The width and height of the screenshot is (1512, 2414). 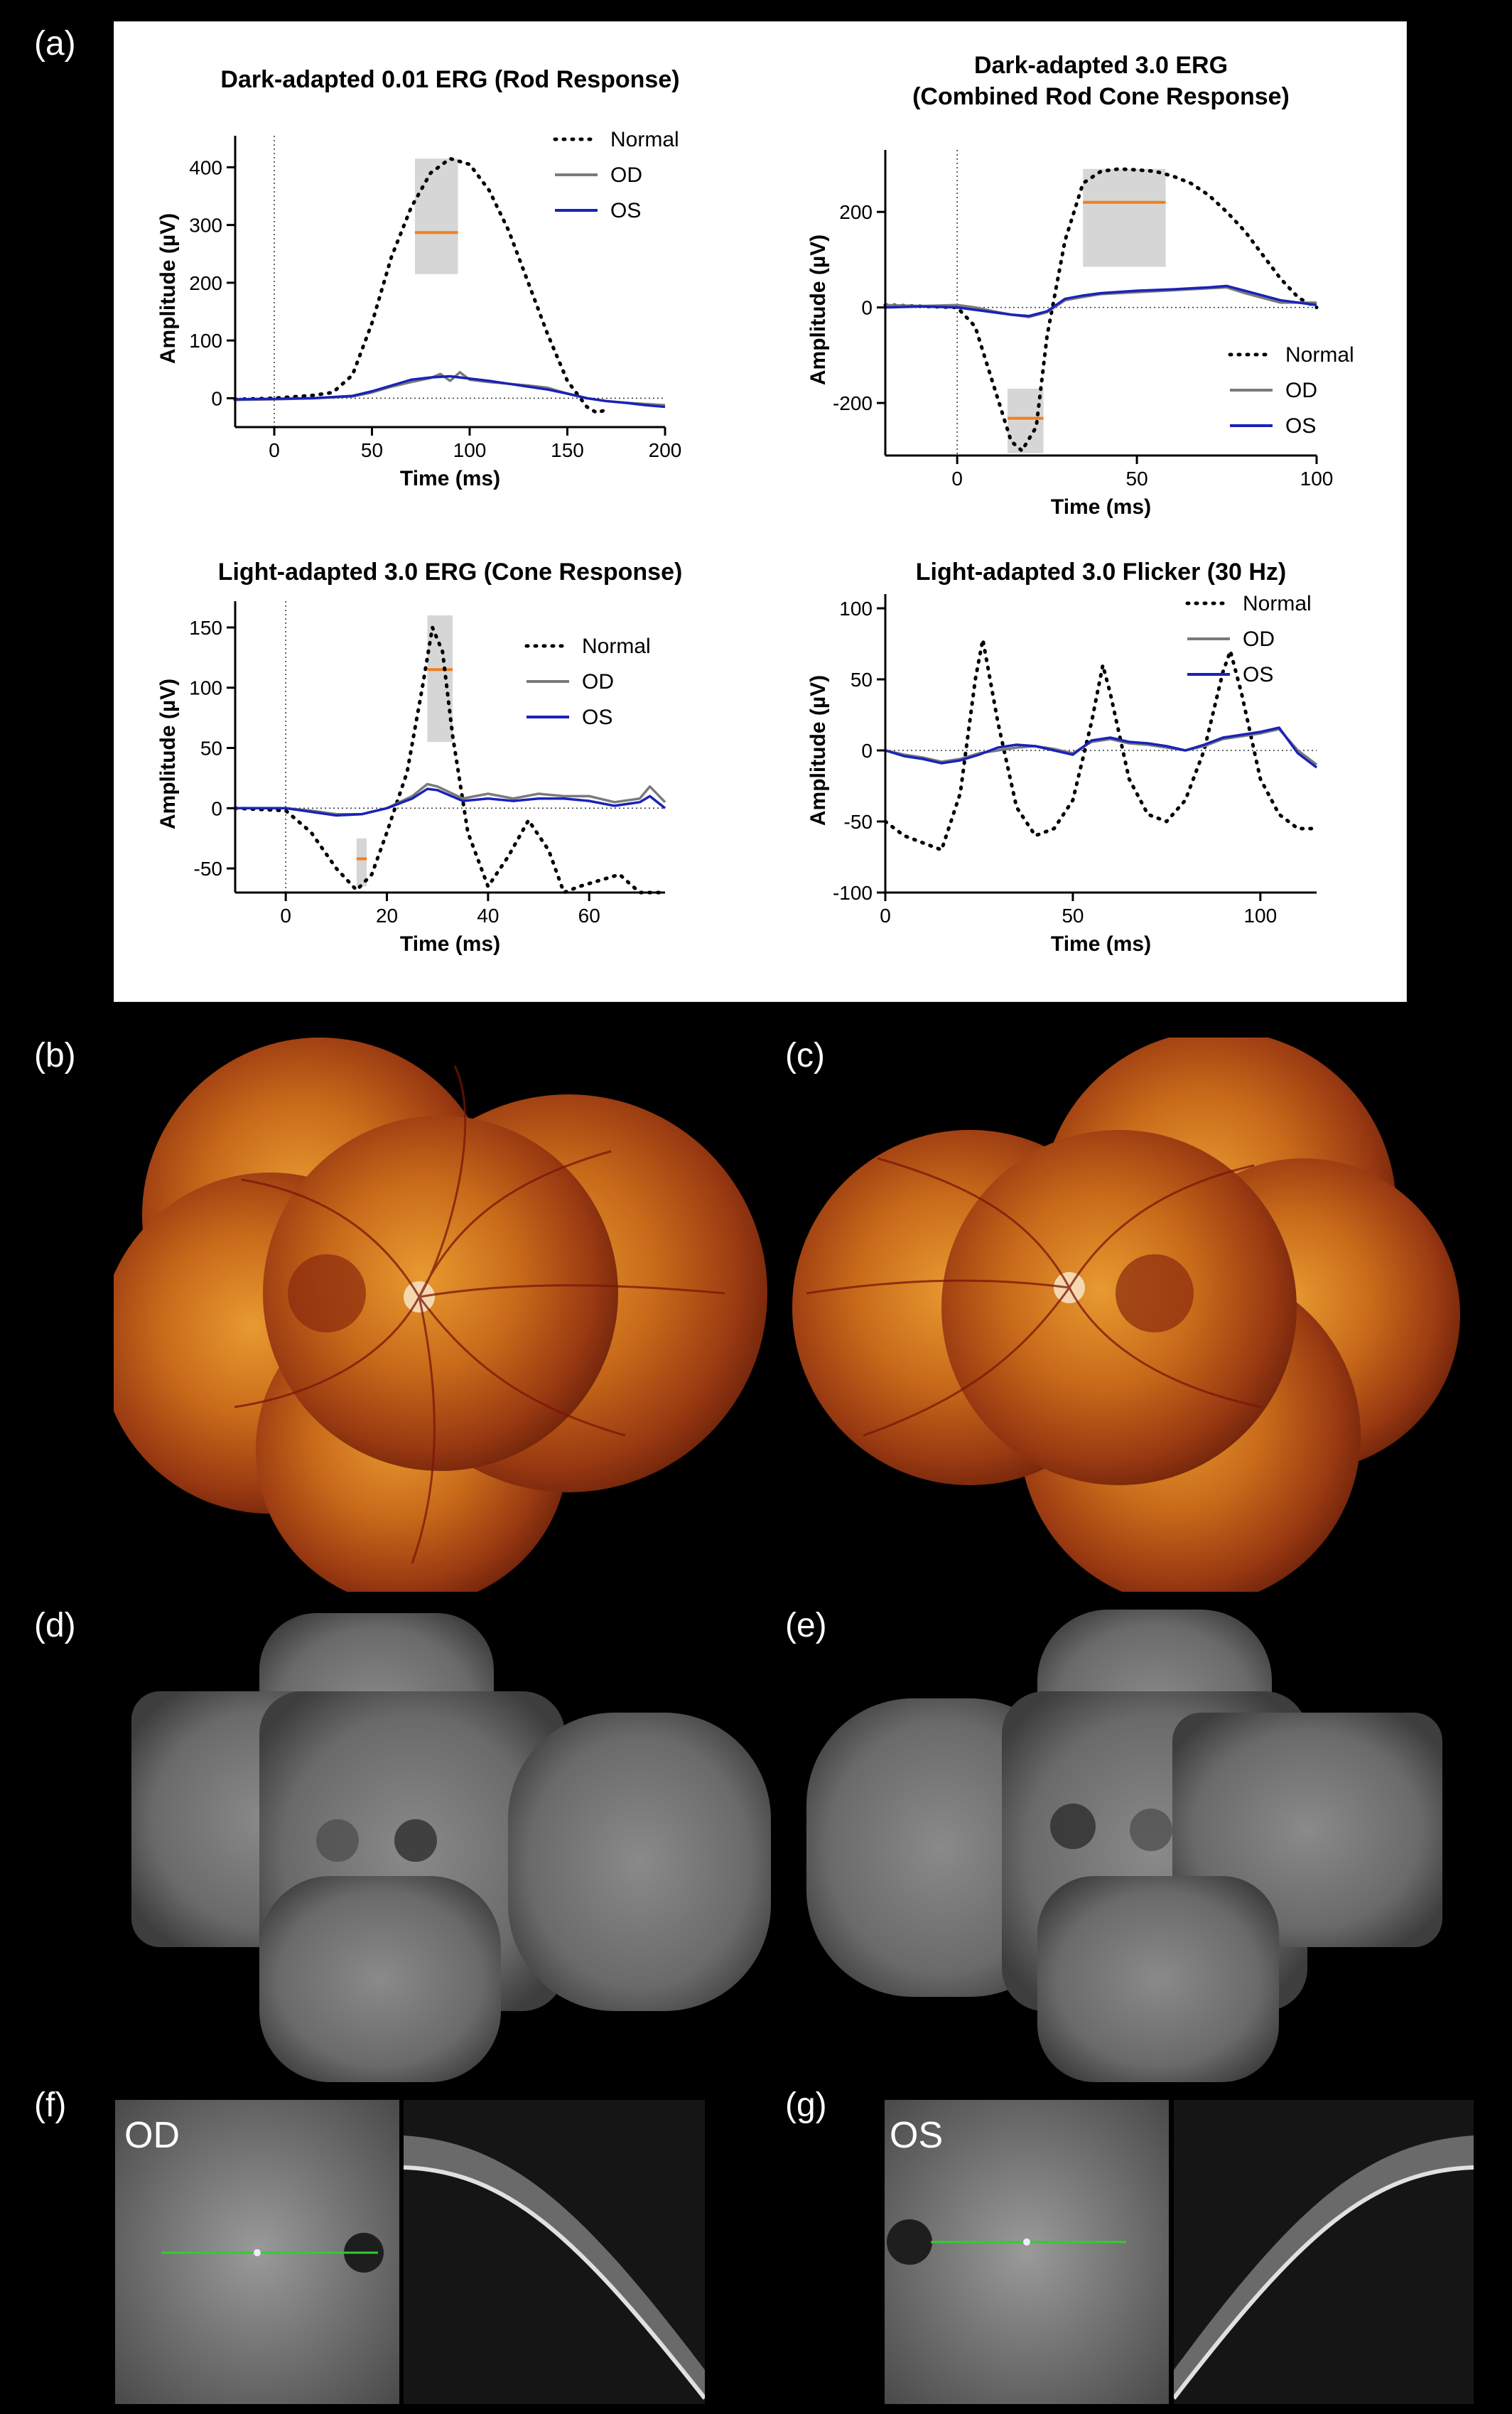 What do you see at coordinates (416, 1840) in the screenshot?
I see `af-optic-disc-od` at bounding box center [416, 1840].